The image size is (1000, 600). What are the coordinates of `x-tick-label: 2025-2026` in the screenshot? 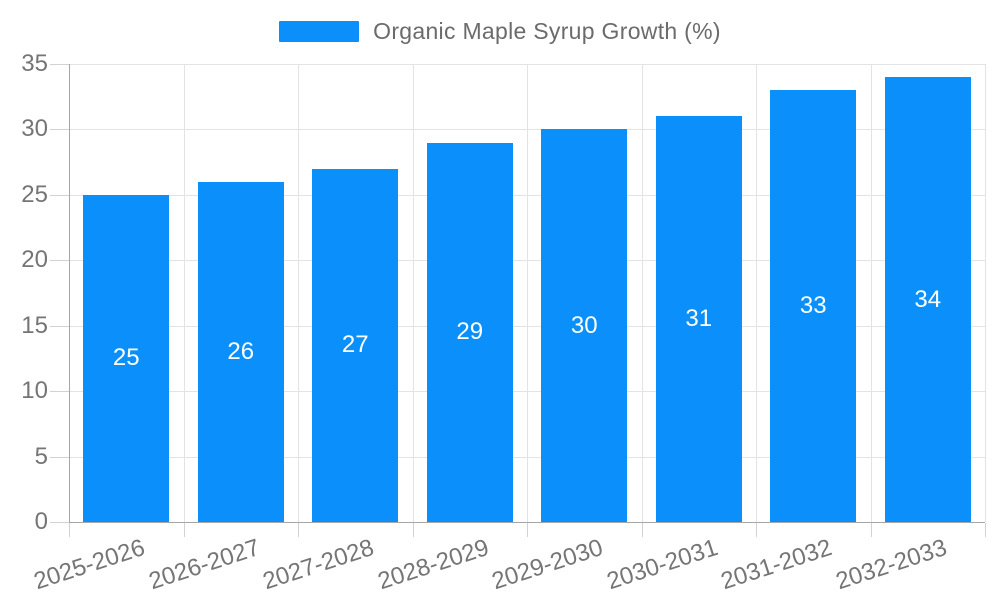 It's located at (90, 565).